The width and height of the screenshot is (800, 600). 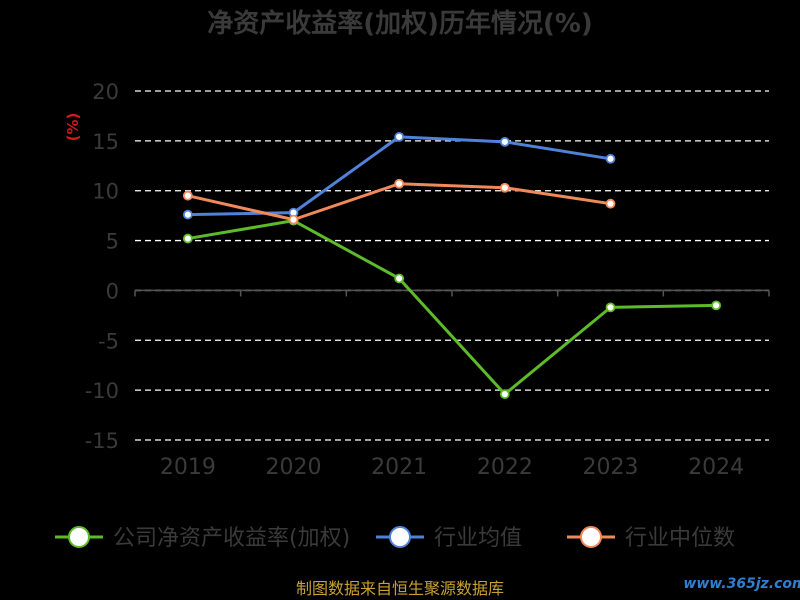 What do you see at coordinates (188, 467) in the screenshot?
I see `x-tick-label: 2019` at bounding box center [188, 467].